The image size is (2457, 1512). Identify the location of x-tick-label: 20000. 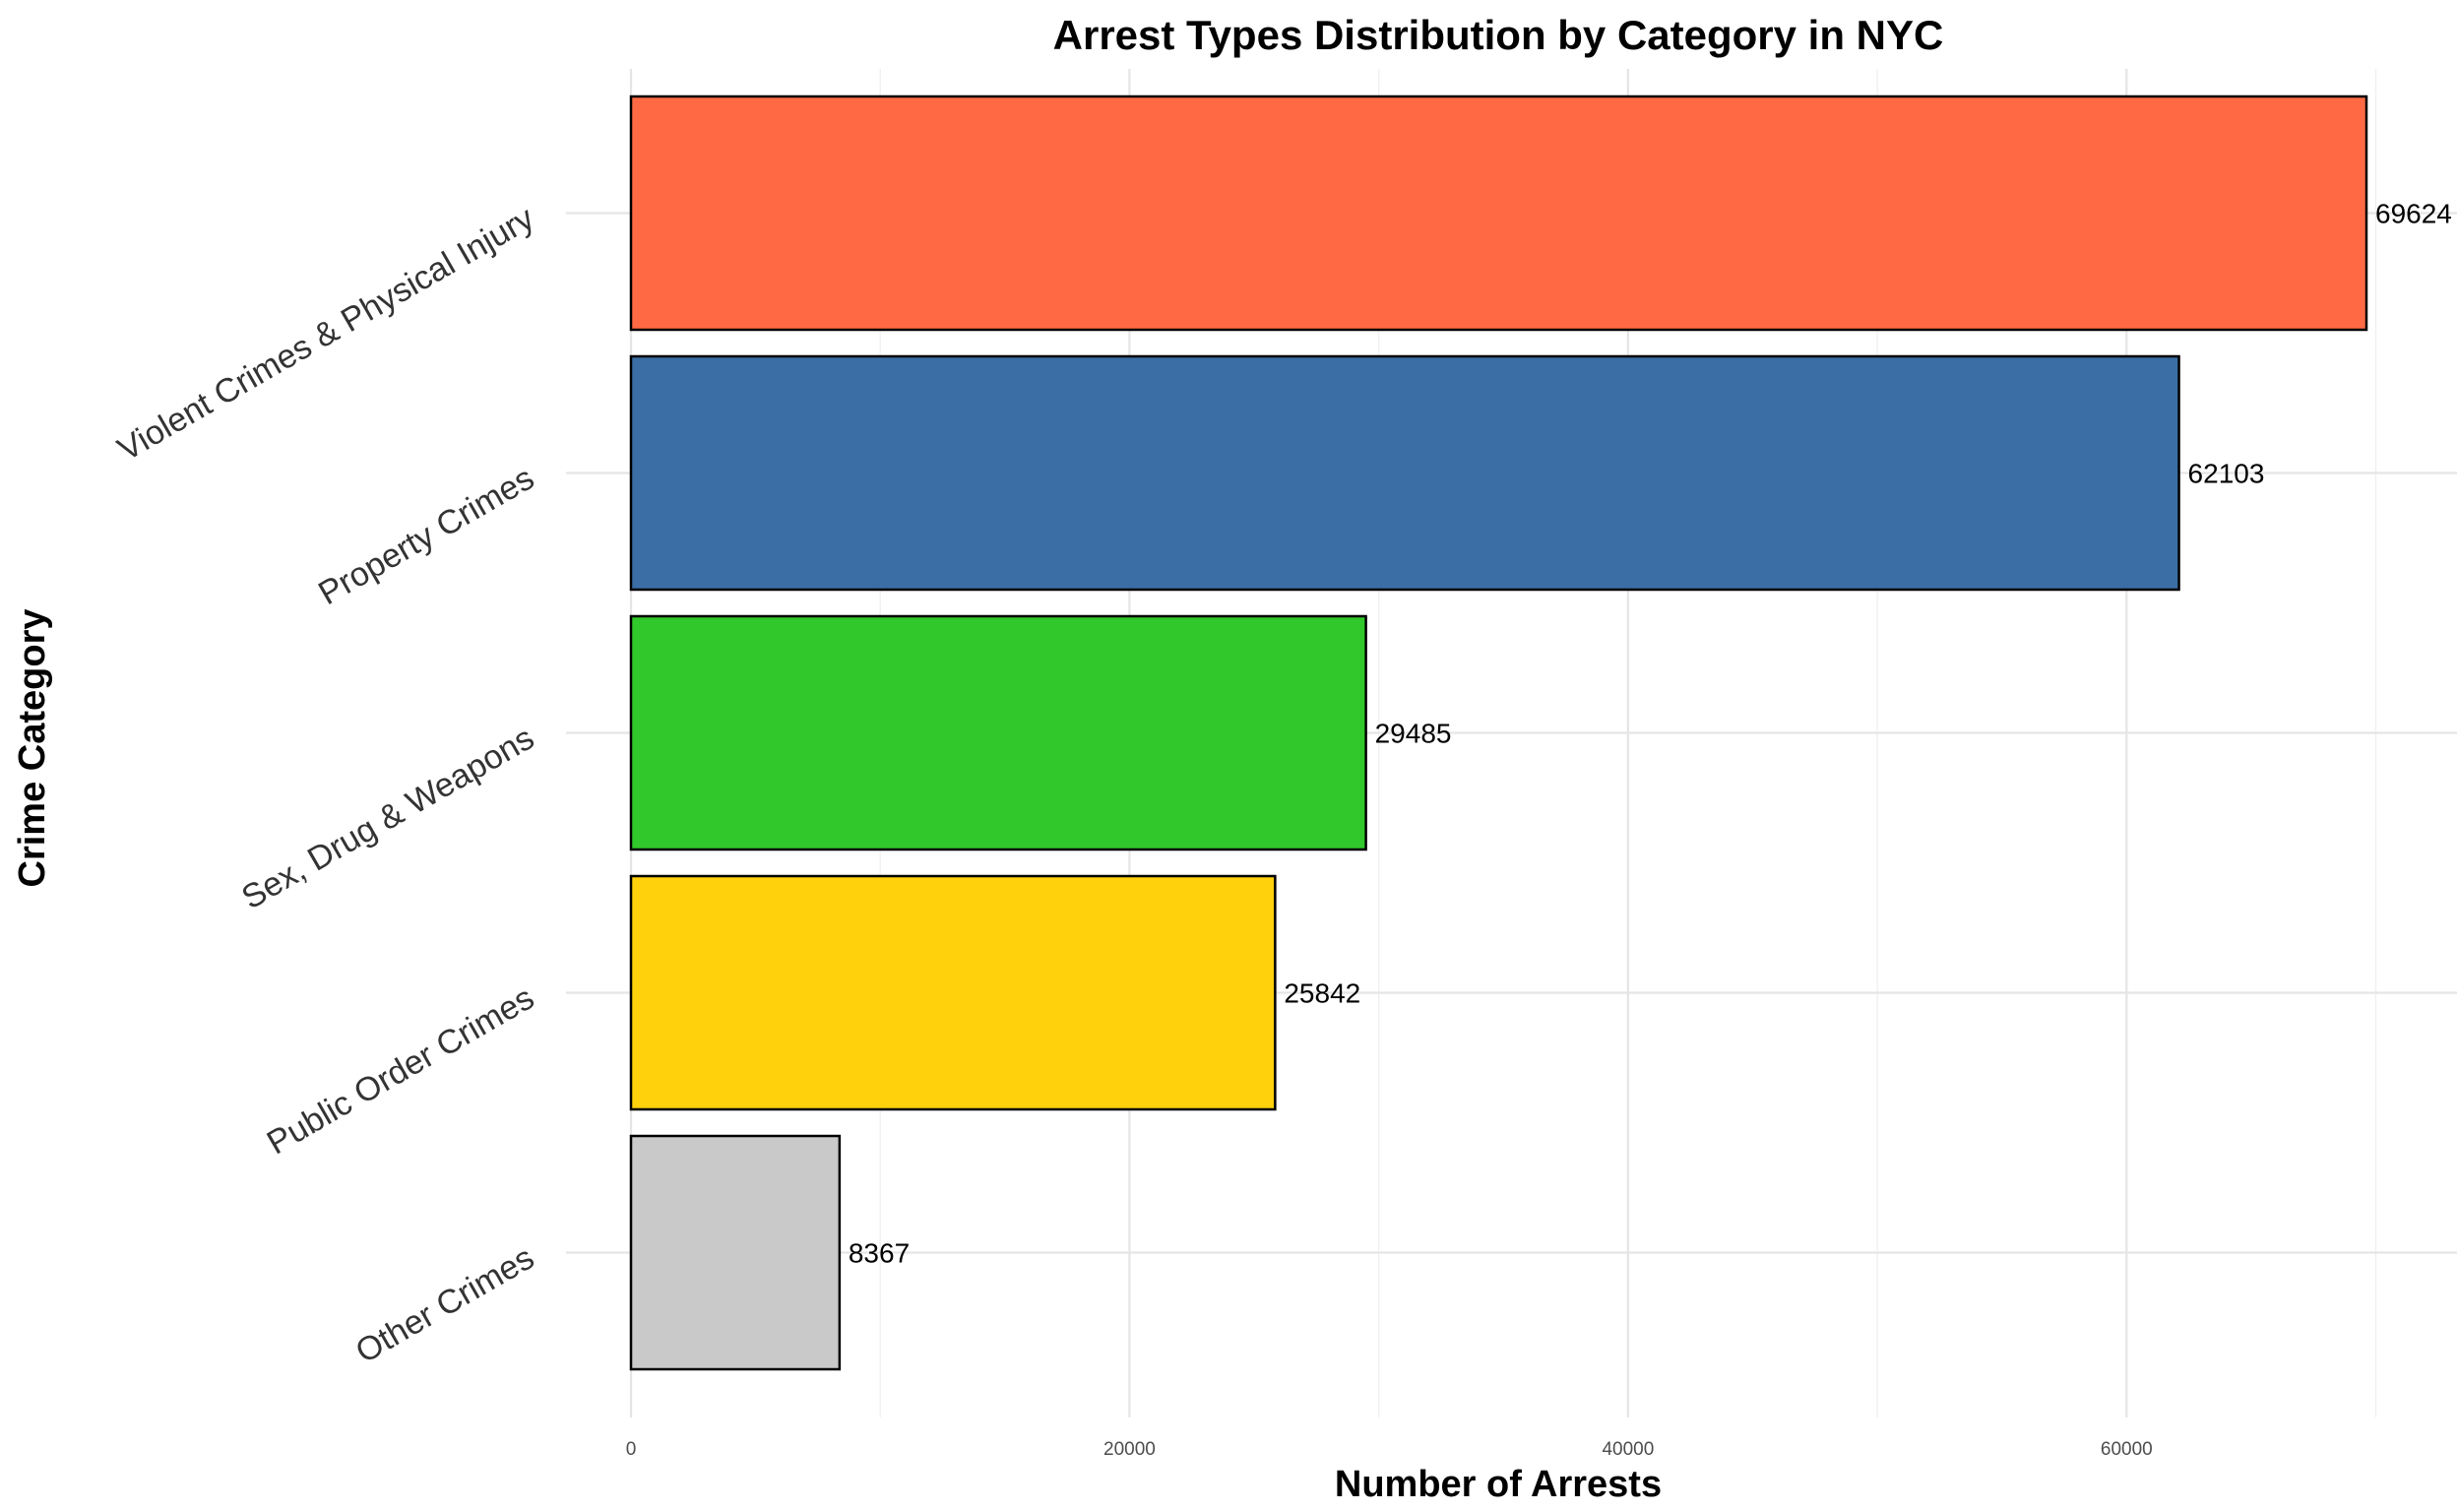
(1129, 1449).